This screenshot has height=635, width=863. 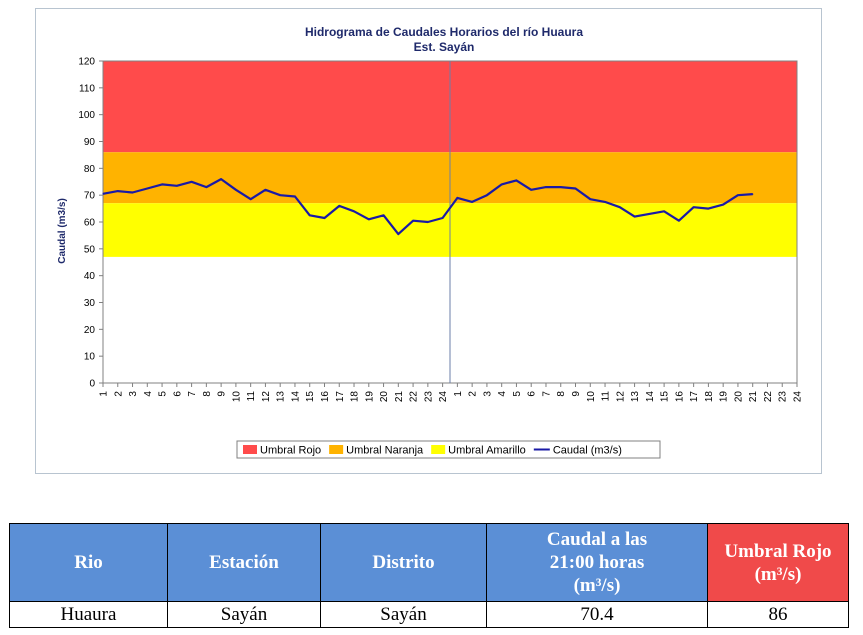 I want to click on cell-estacion: Sayán, so click(x=244, y=614).